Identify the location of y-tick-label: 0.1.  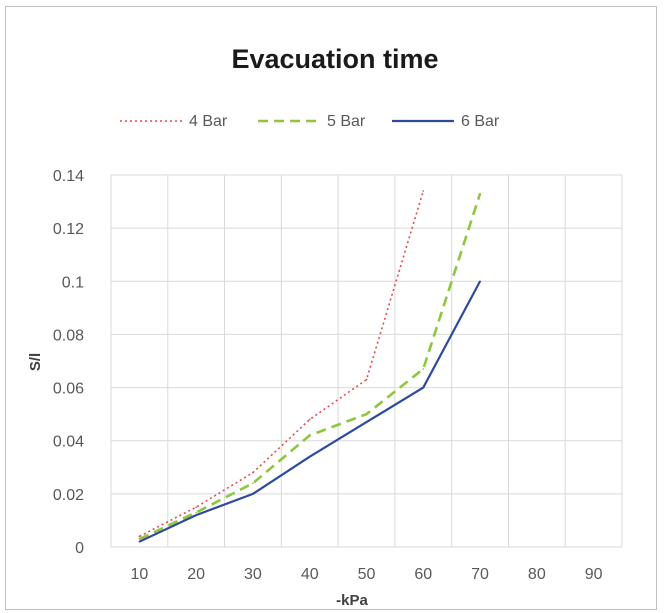
(73, 282).